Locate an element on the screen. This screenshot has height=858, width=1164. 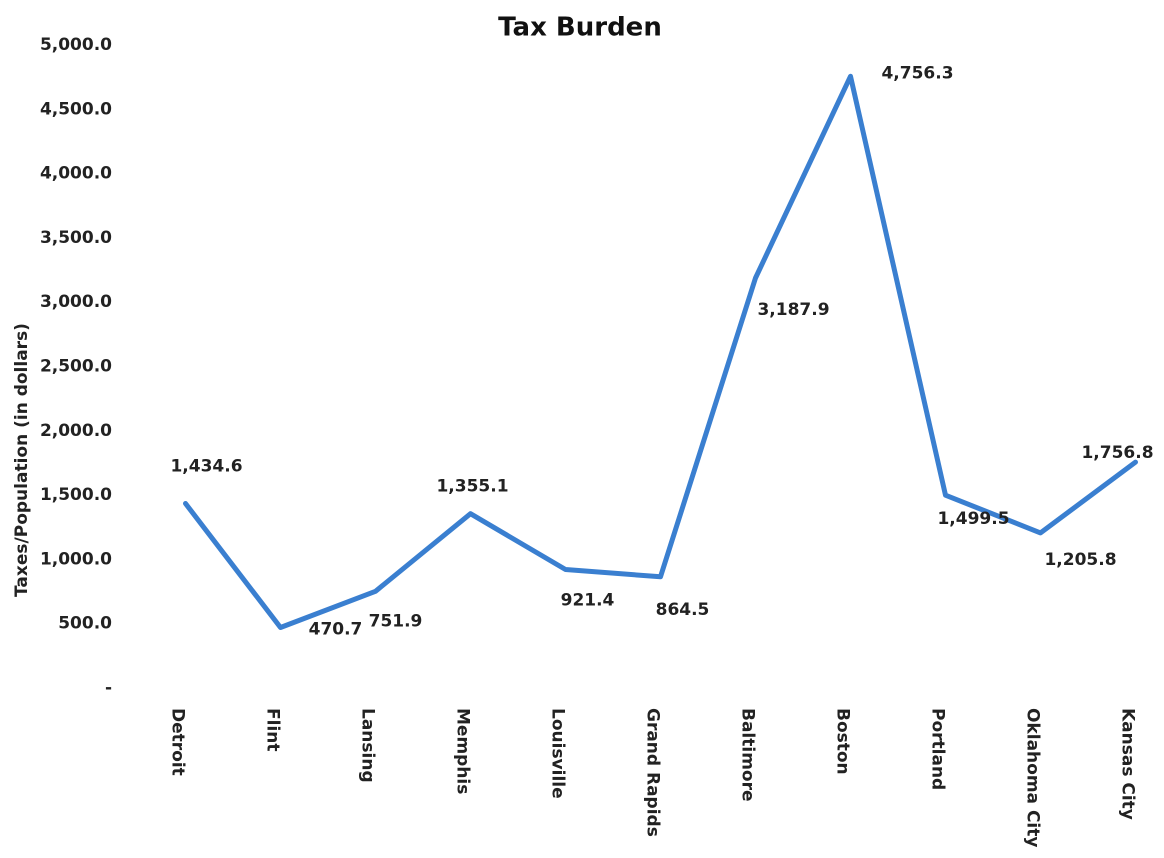
chart-title: Tax Burden is located at coordinates (580, 28).